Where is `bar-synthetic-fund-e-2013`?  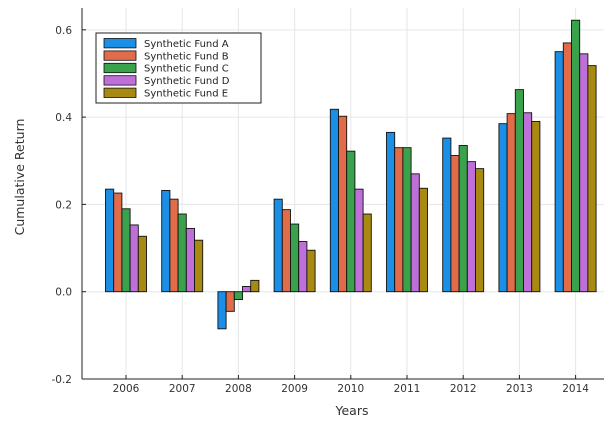 bar-synthetic-fund-e-2013 is located at coordinates (536, 207).